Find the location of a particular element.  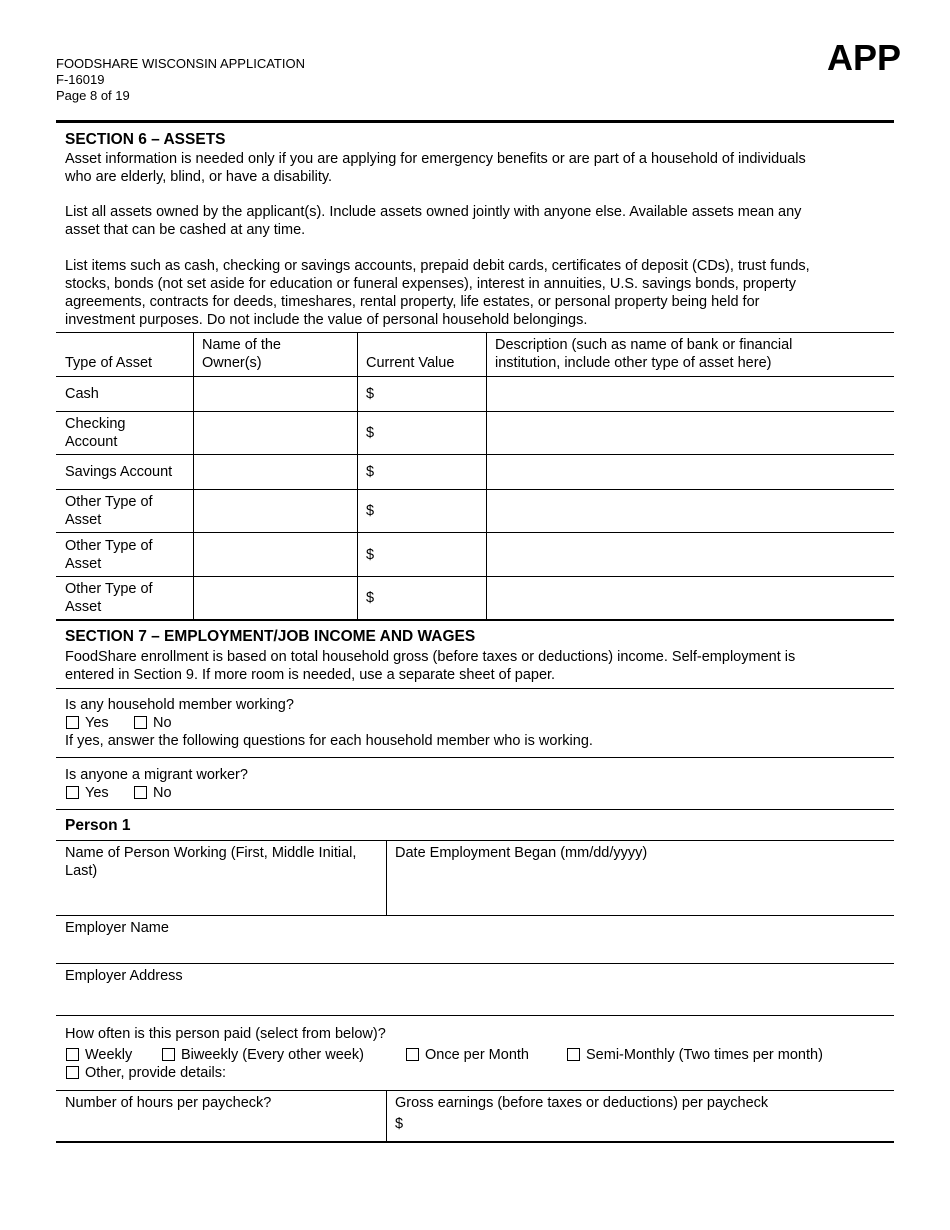

form-title: FOODSHARE WISCONSIN APPLICATION is located at coordinates (180, 63).